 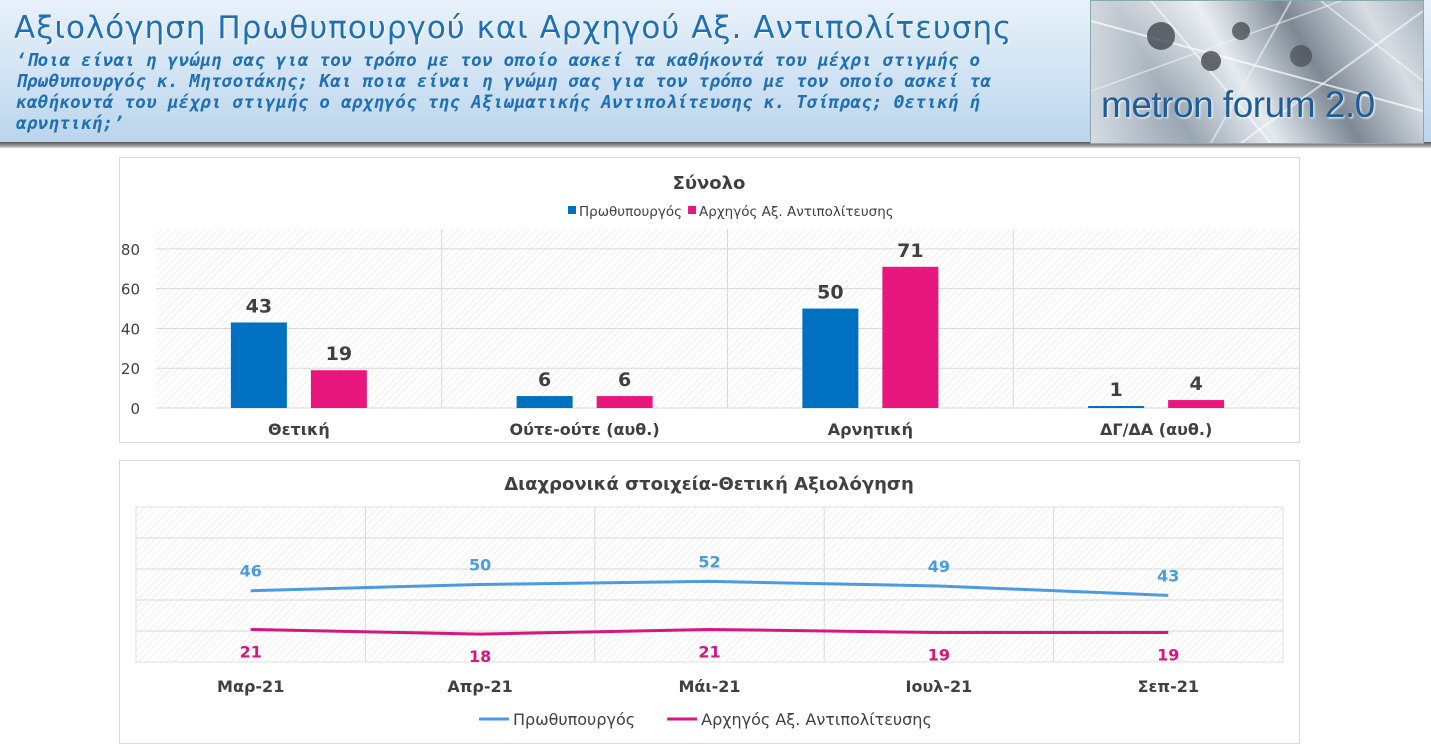 I want to click on bar-legend-label: Πρωθυπουργός, so click(x=630, y=212).